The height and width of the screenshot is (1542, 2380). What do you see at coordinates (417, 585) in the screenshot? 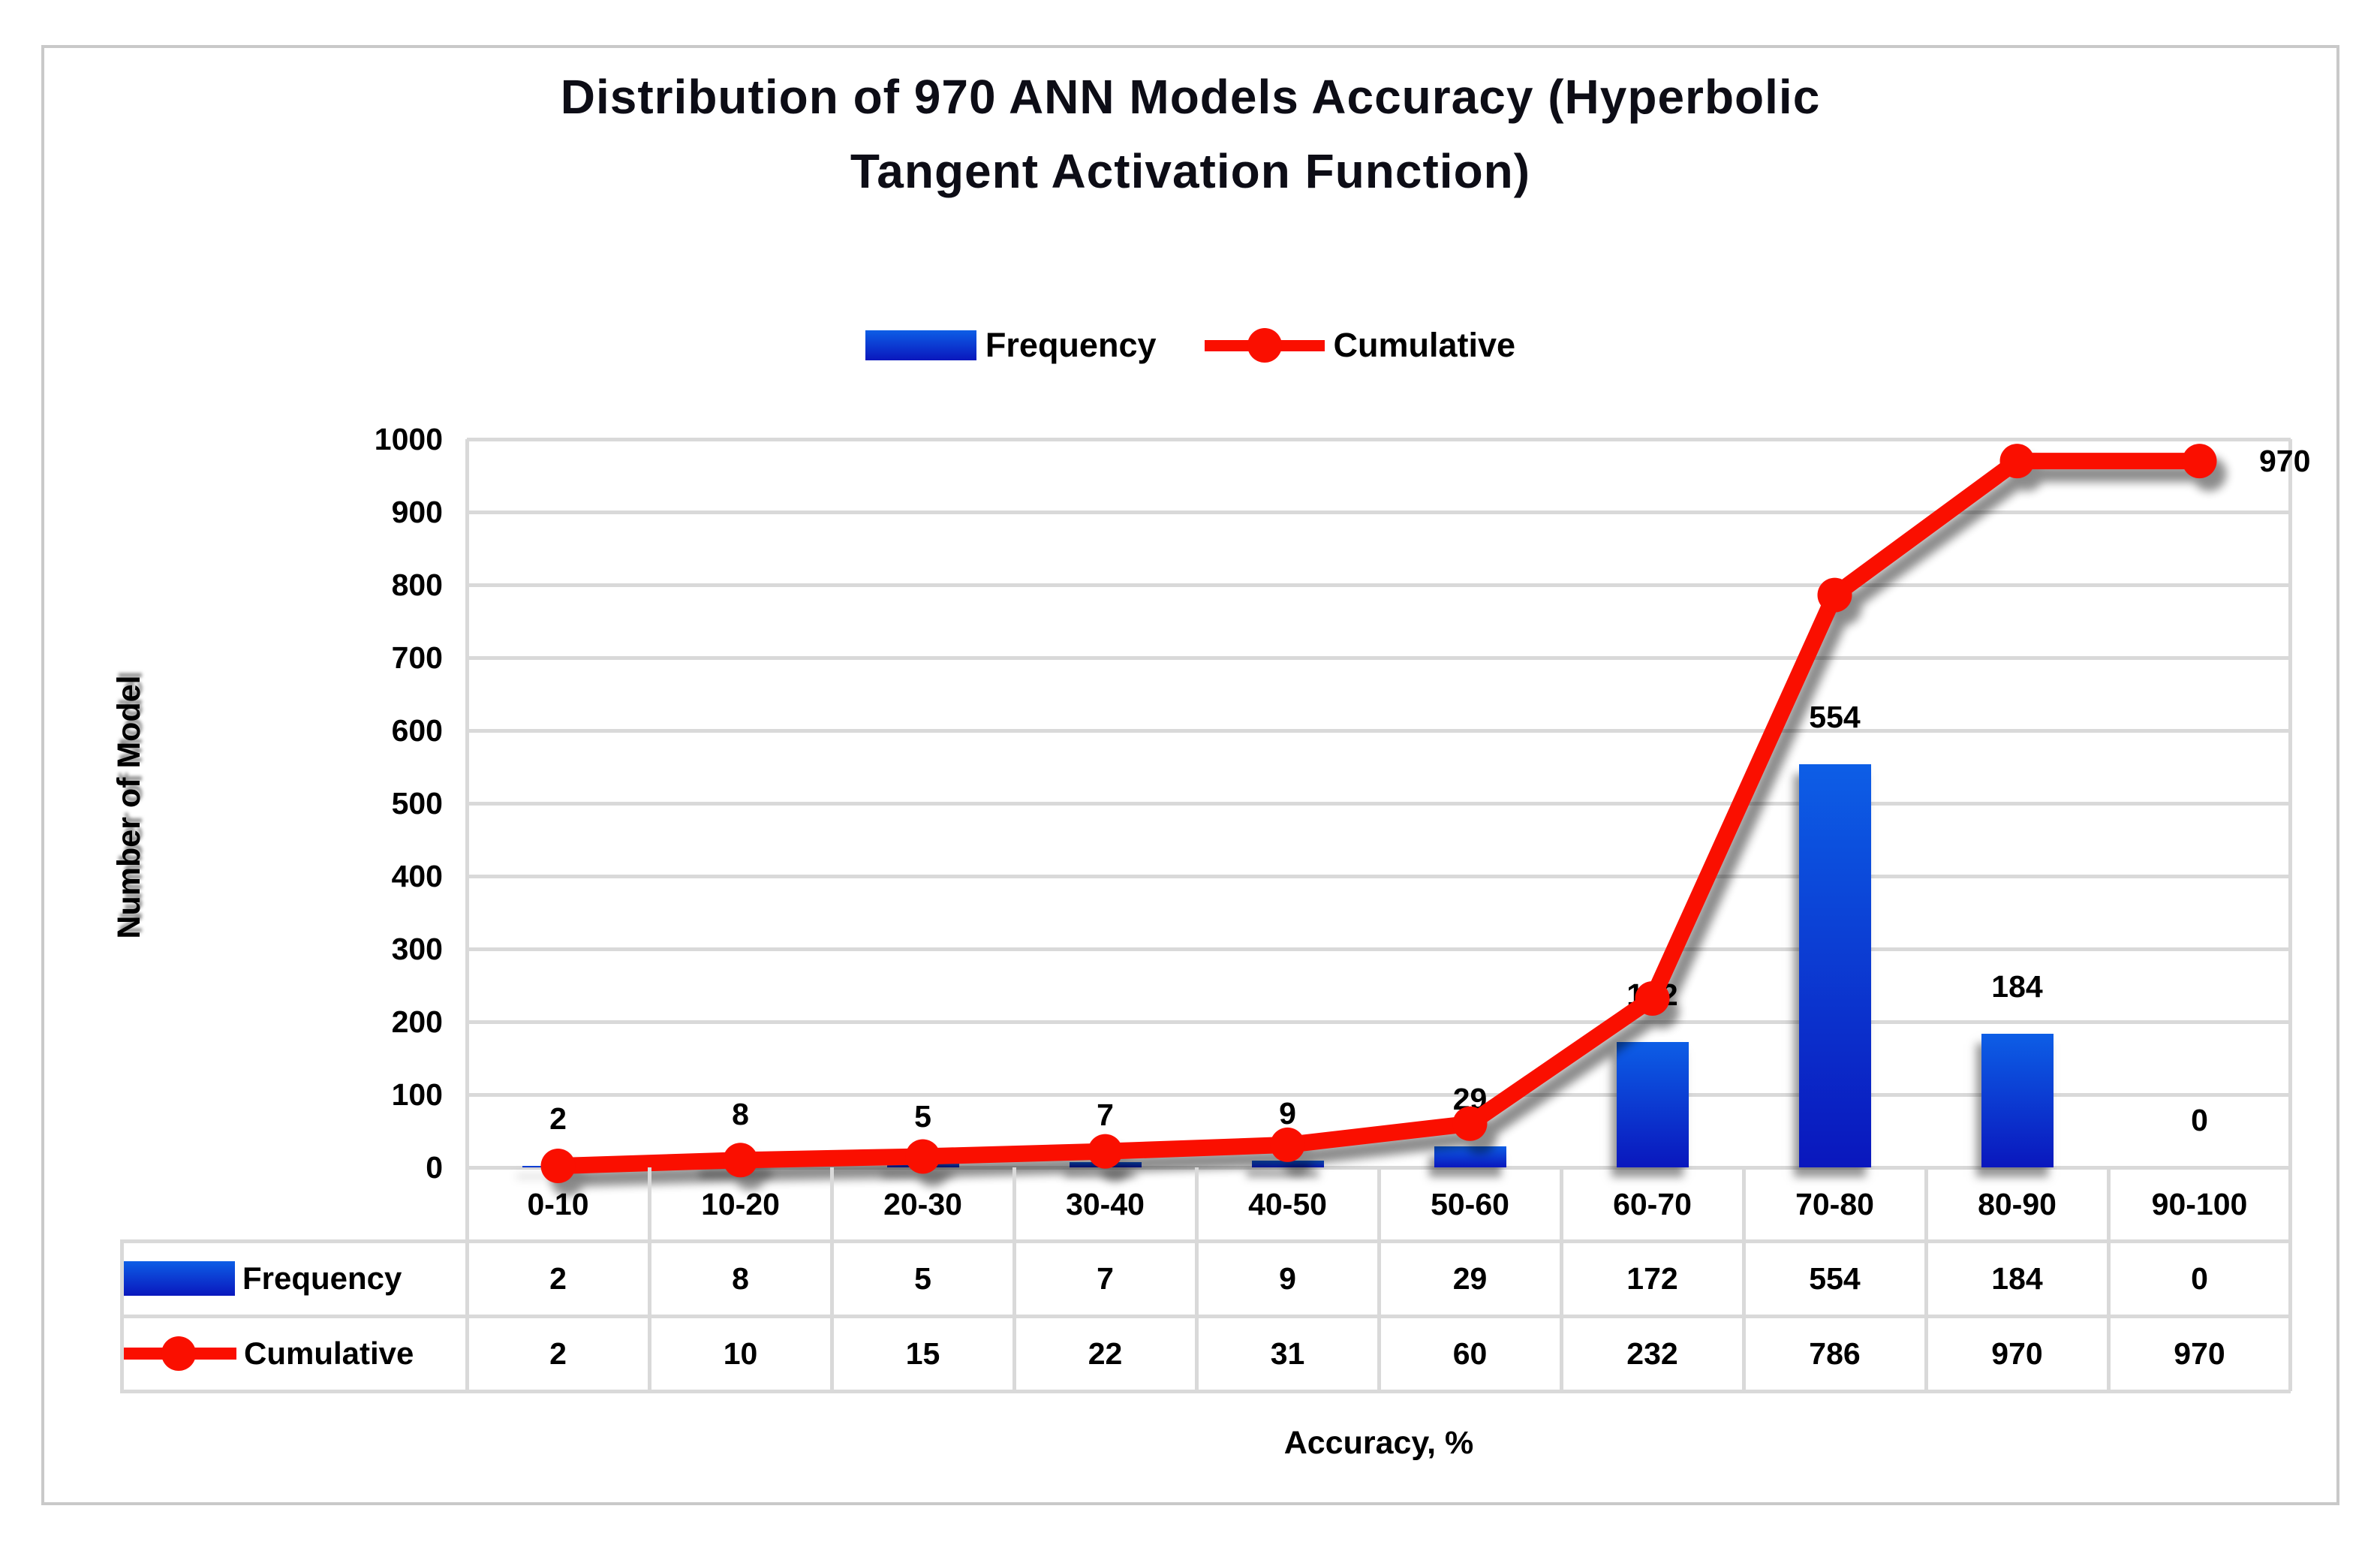
I see `y-tick-label: 800` at bounding box center [417, 585].